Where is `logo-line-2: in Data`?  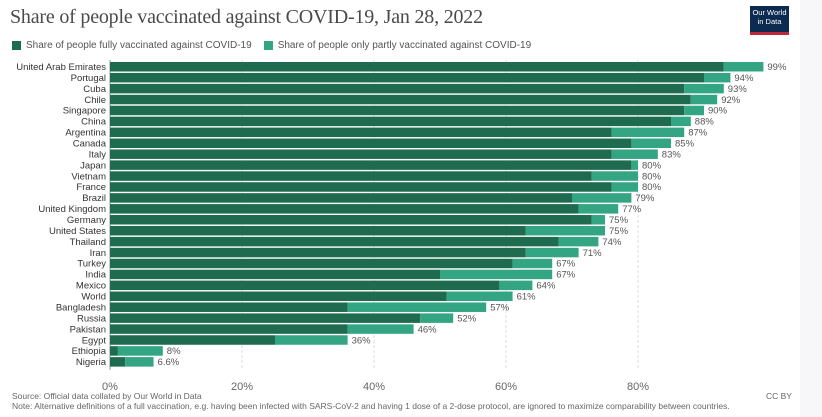 logo-line-2: in Data is located at coordinates (769, 21).